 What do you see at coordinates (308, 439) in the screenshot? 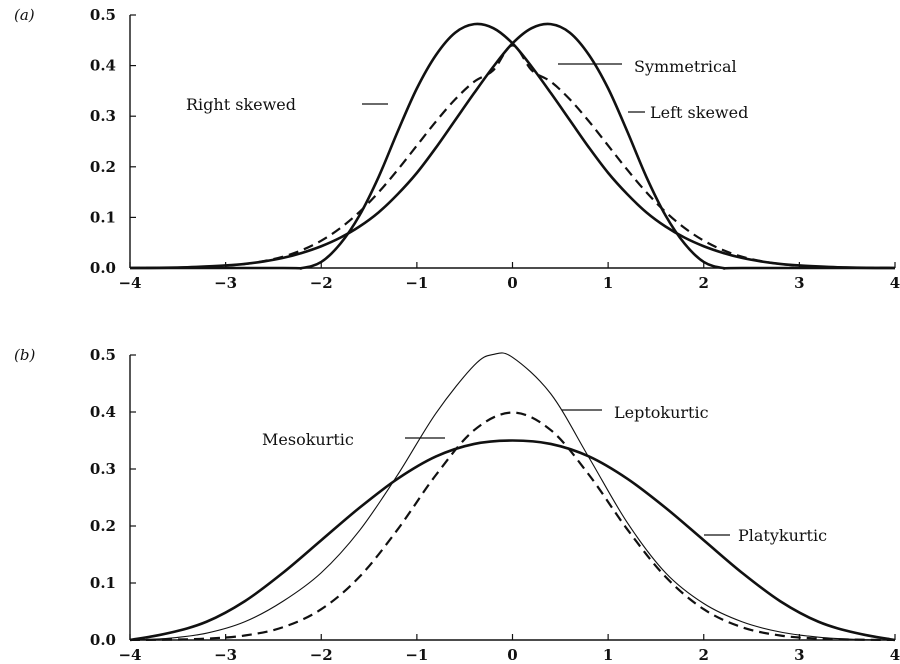
I see `annotation-mesokurtic: Mesokurtic` at bounding box center [308, 439].